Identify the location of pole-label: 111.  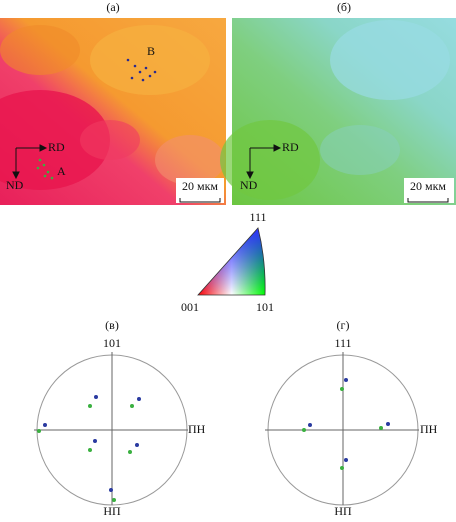
(342, 343).